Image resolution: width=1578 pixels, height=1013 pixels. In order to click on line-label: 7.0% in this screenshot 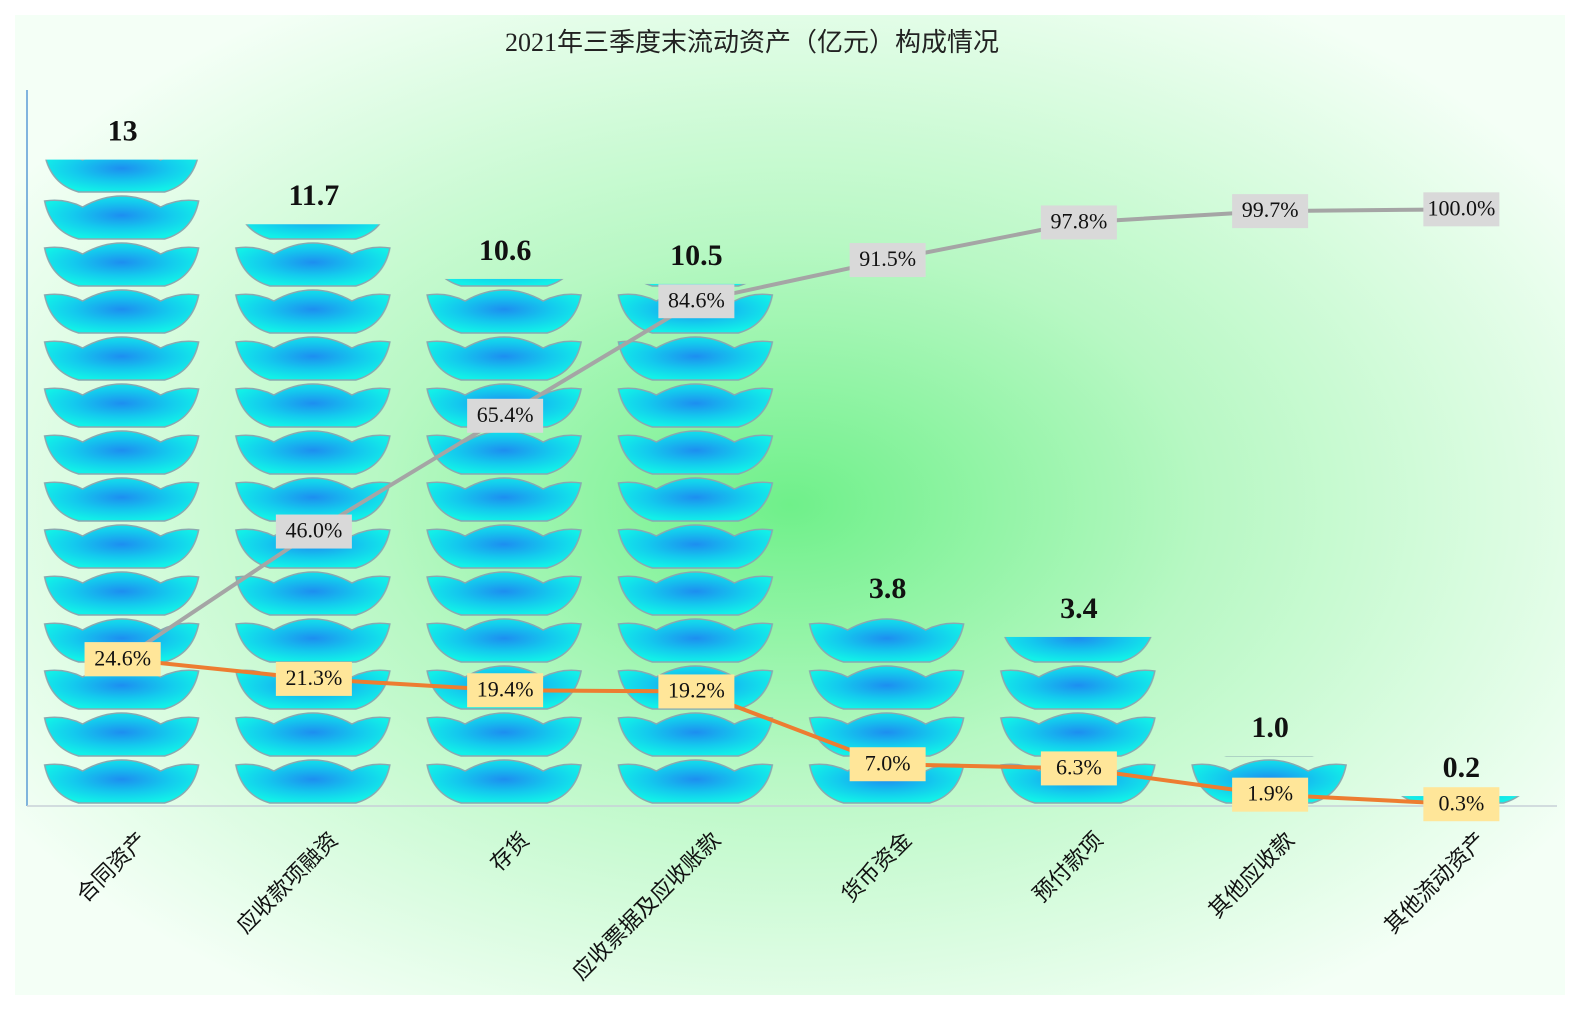, I will do `click(888, 762)`.